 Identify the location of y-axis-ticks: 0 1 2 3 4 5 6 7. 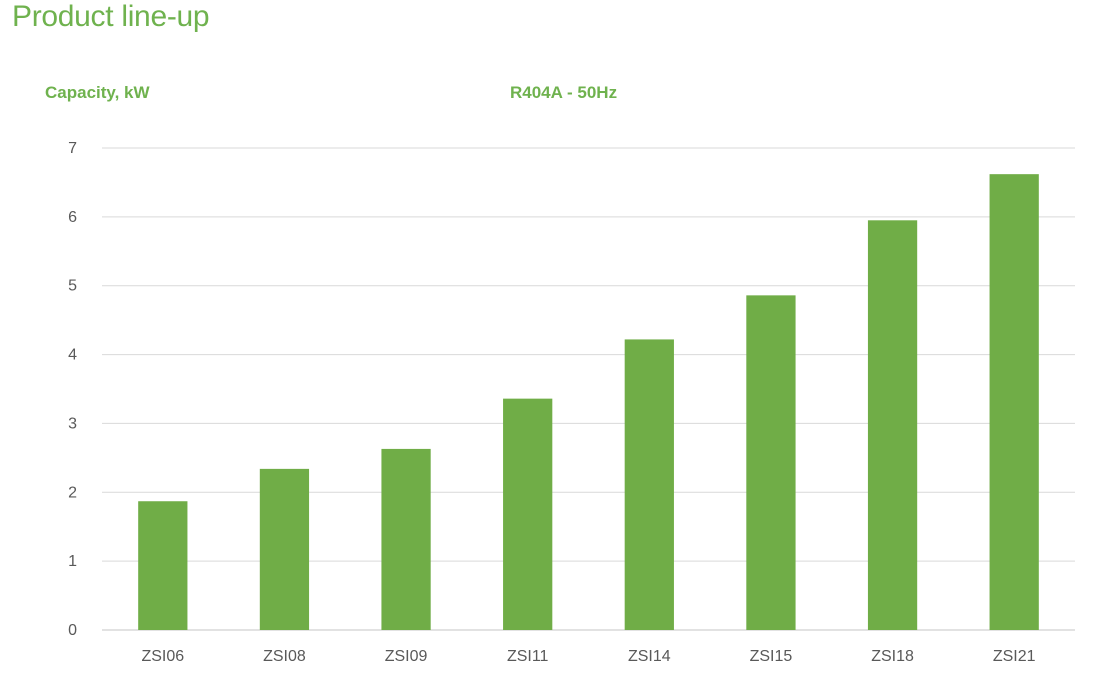
(72, 389).